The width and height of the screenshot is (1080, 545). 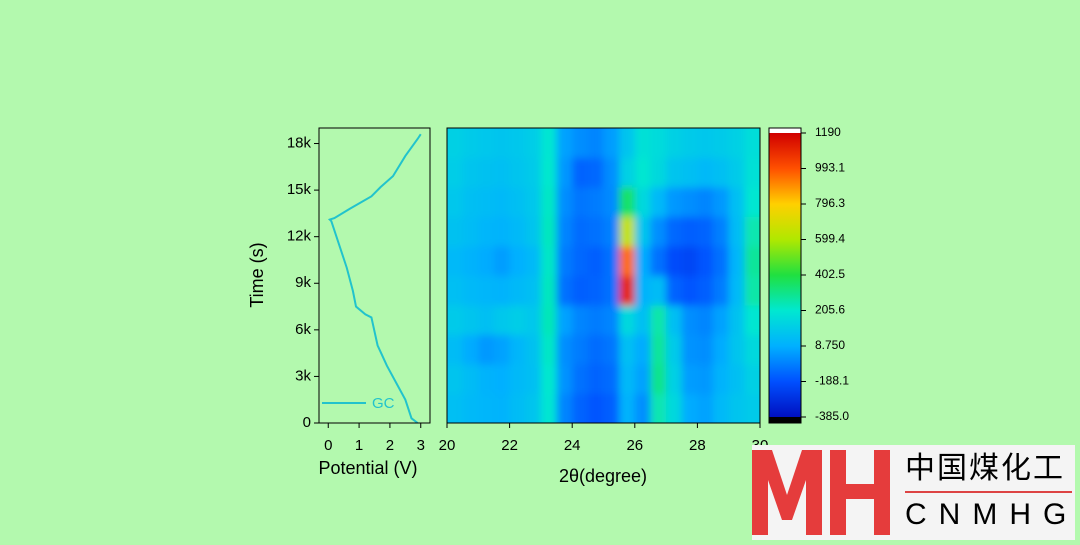 What do you see at coordinates (830, 203) in the screenshot?
I see `colorbar-tick-label: 796.3` at bounding box center [830, 203].